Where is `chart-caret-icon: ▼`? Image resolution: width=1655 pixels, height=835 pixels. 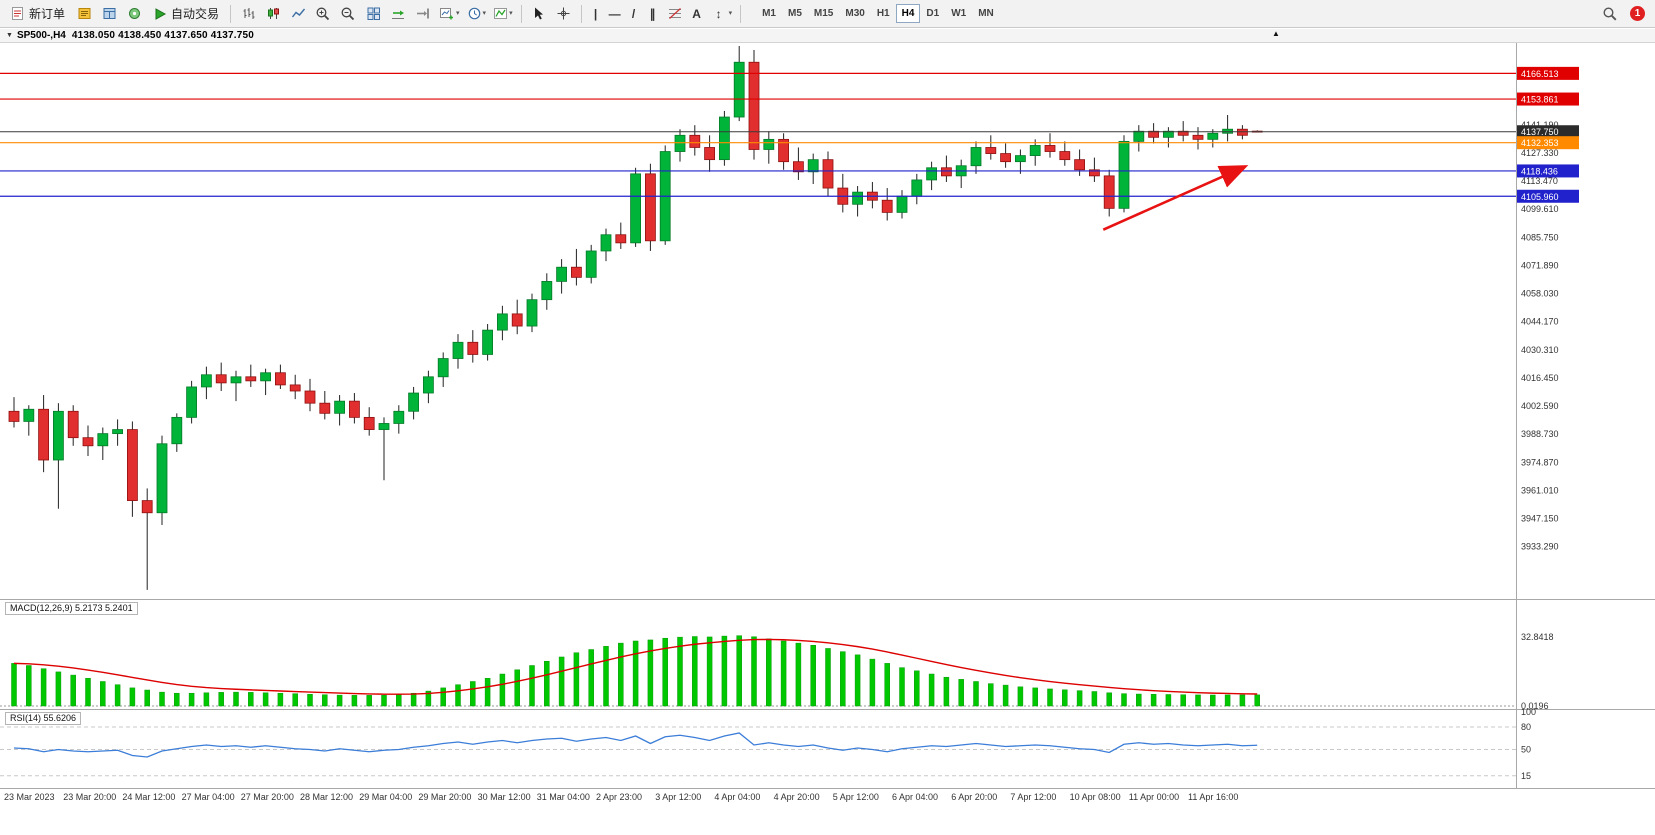 chart-caret-icon: ▼ is located at coordinates (9, 35).